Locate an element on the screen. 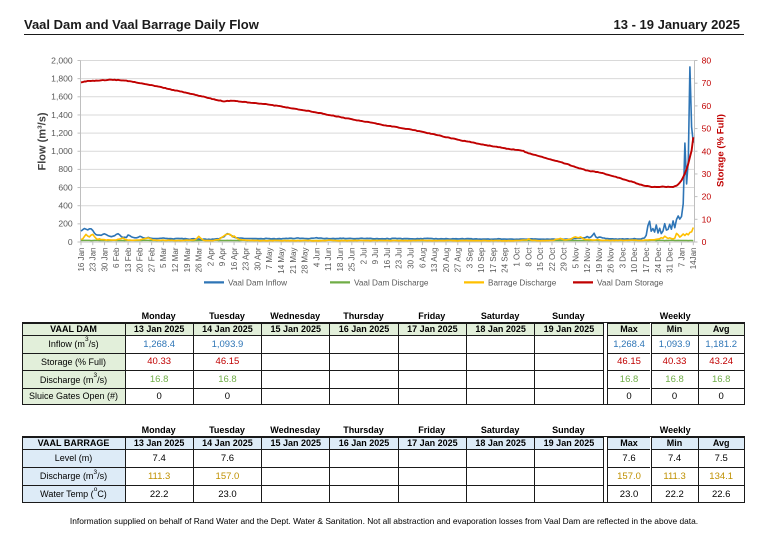 The height and width of the screenshot is (546, 768). svg-text: 23 Apr is located at coordinates (246, 258).